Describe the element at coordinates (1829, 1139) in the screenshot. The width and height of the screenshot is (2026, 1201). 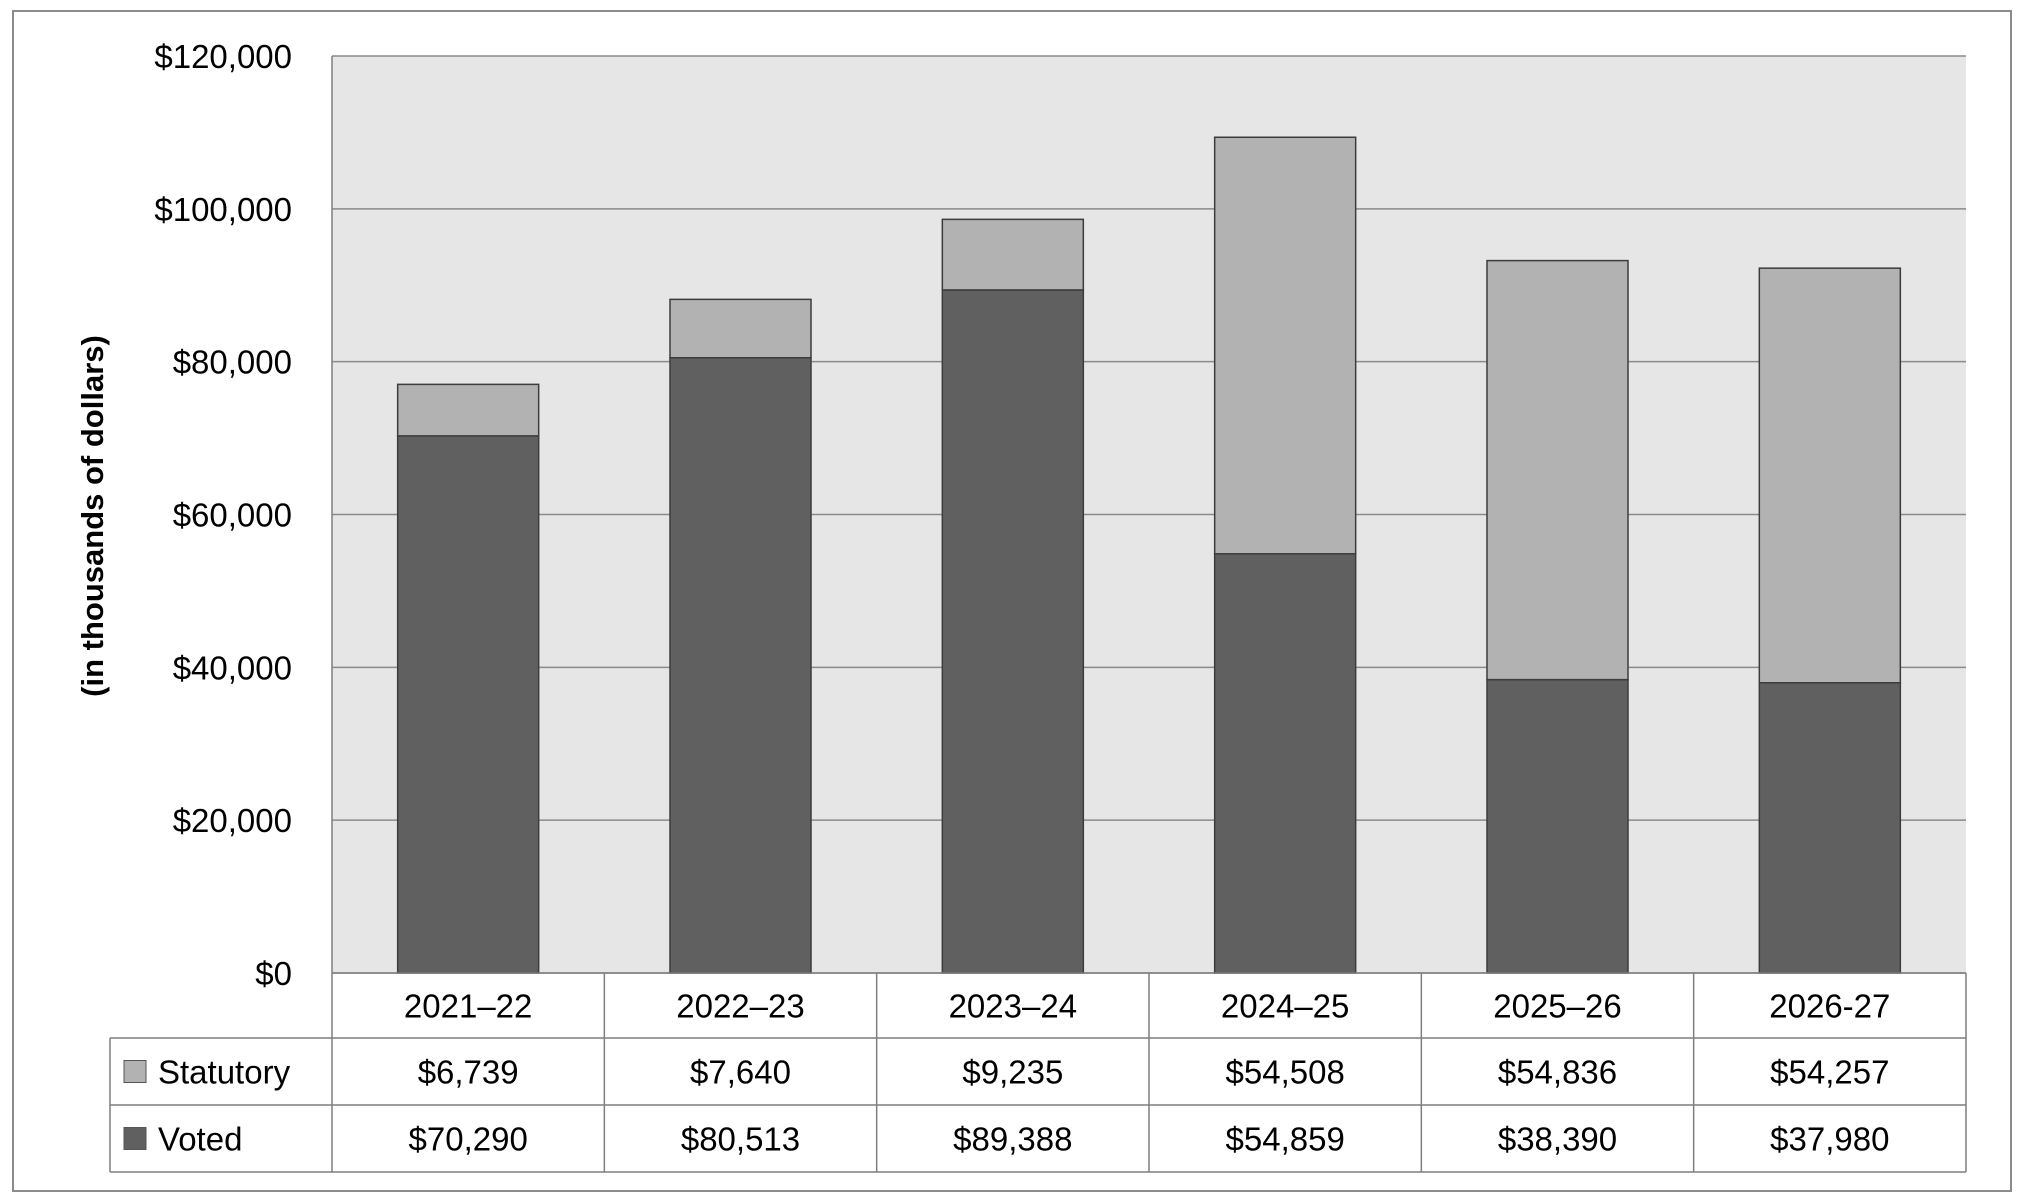
I see `data-label-voted: $37,980` at that location.